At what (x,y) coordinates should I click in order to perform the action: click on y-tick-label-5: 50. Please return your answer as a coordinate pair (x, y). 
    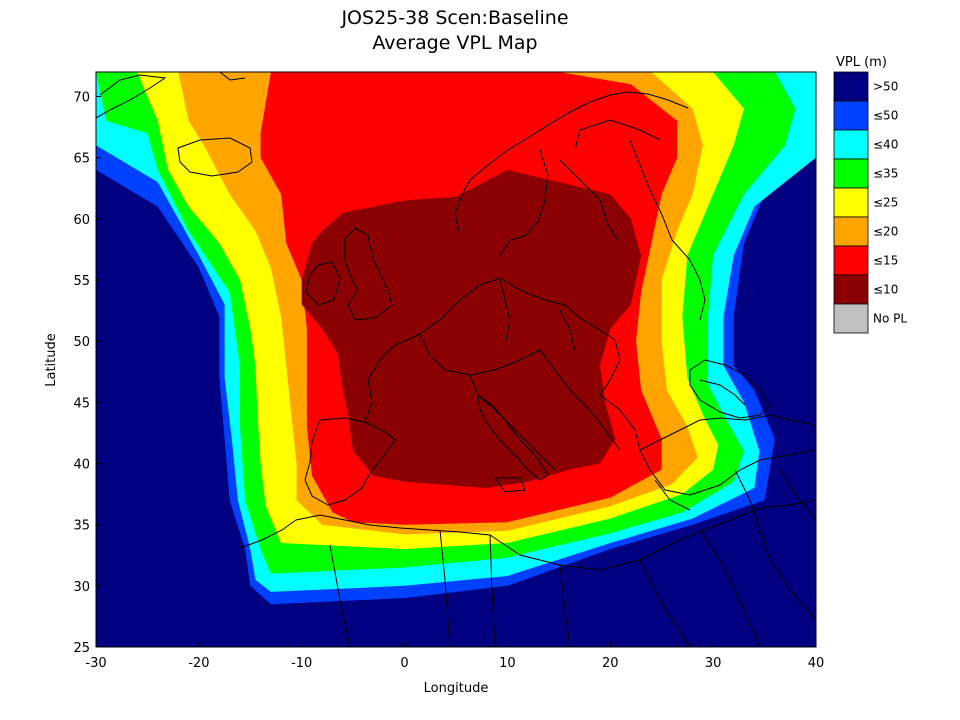
    Looking at the image, I should click on (81, 342).